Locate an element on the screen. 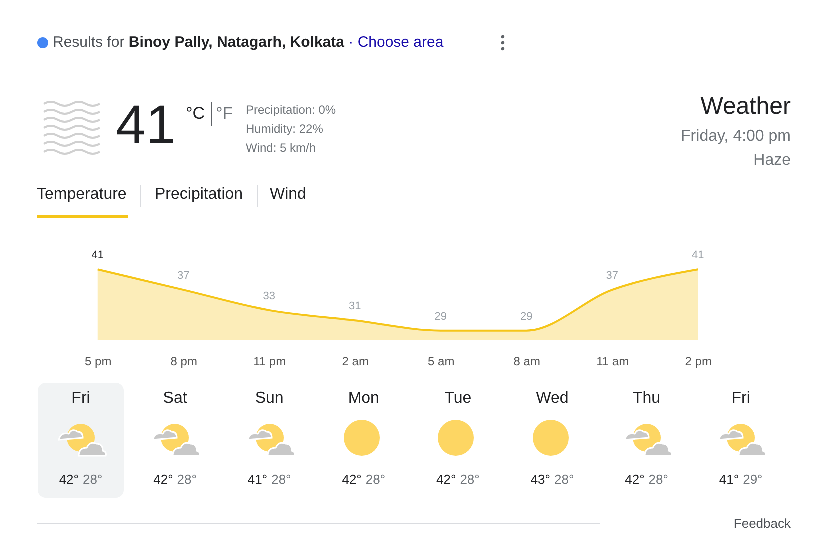 The width and height of the screenshot is (827, 551). category-label: Thu is located at coordinates (647, 399).